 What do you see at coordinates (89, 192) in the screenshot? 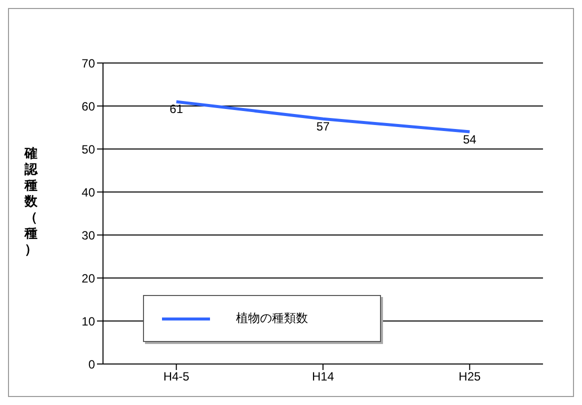
I see `y-tick-label: 40` at bounding box center [89, 192].